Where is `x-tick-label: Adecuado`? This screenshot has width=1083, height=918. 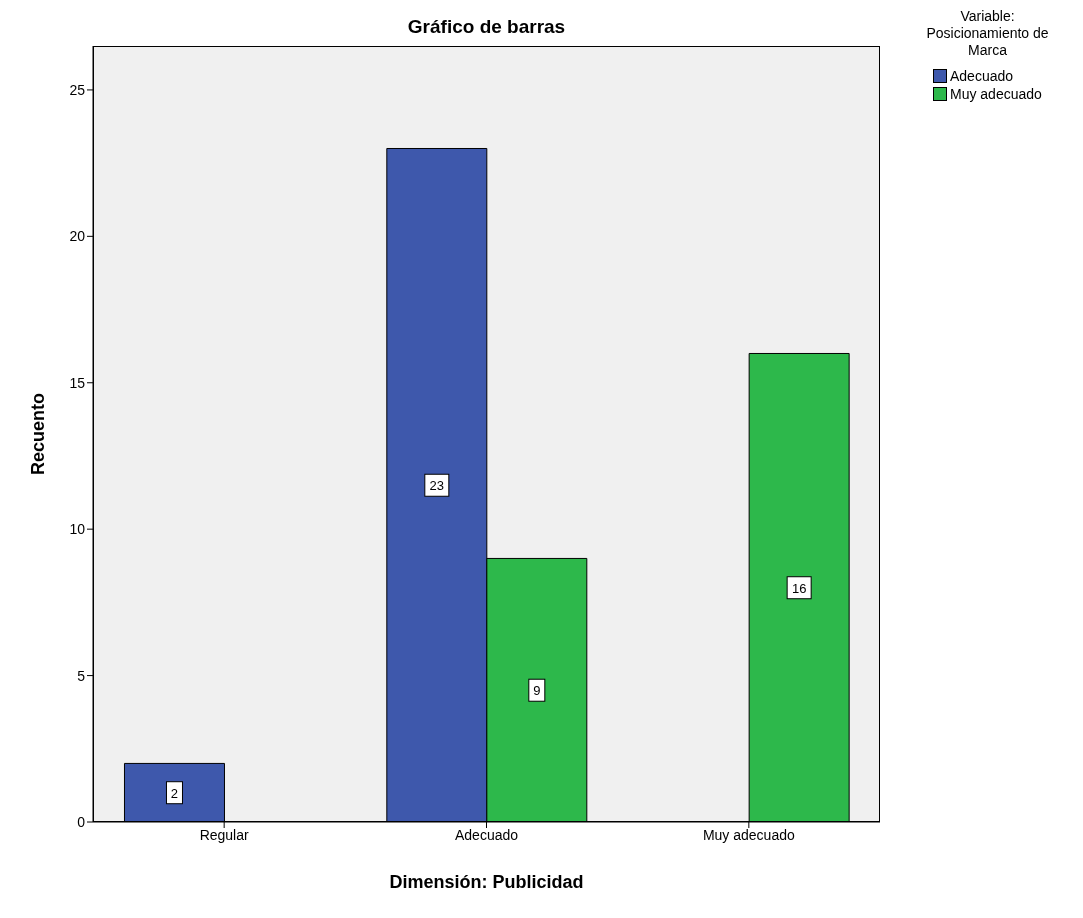 x-tick-label: Adecuado is located at coordinates (486, 834).